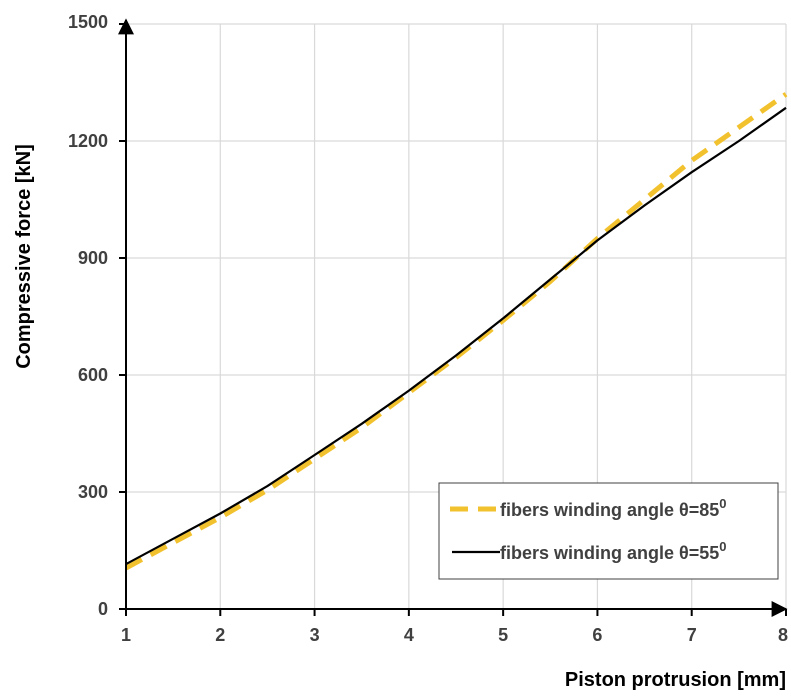  I want to click on x-tick-label-2: 2, so click(220, 635).